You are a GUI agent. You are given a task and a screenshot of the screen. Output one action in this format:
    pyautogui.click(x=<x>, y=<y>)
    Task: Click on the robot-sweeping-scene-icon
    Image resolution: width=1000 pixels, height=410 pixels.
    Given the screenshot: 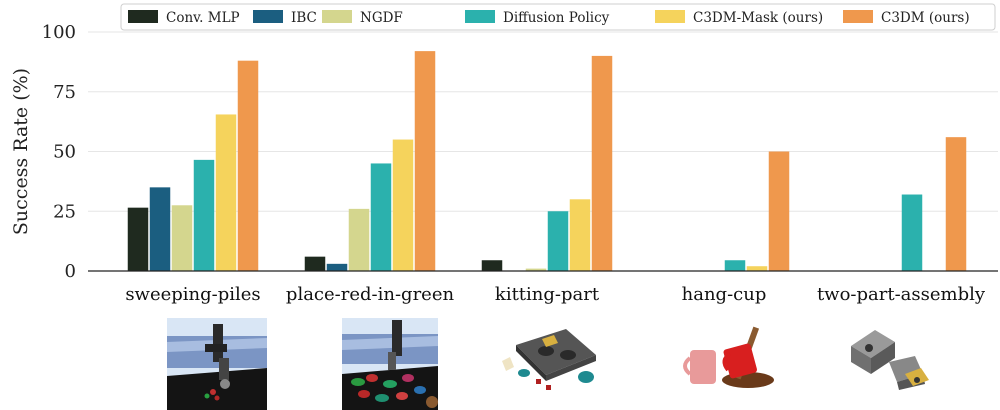 What is the action you would take?
    pyautogui.click(x=217, y=364)
    